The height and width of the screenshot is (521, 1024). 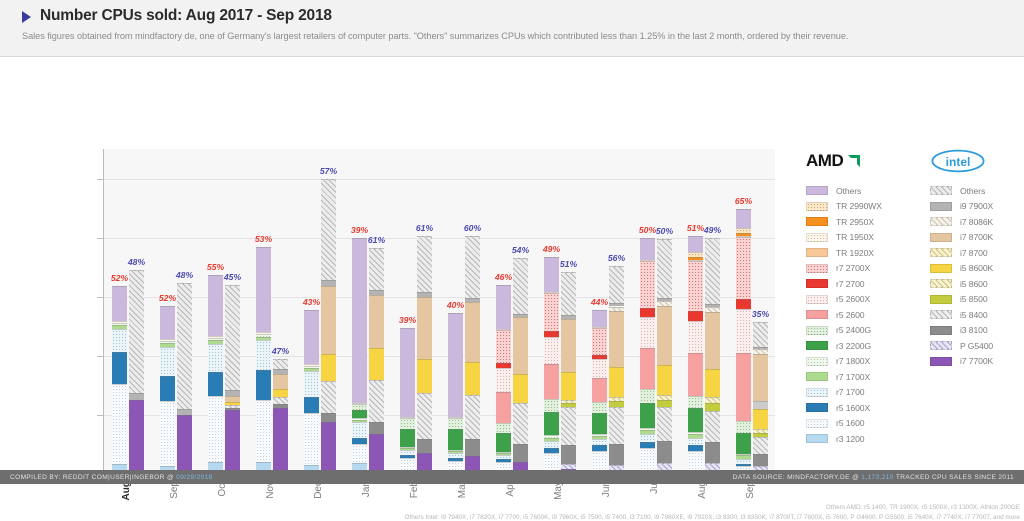 What do you see at coordinates (977, 207) in the screenshot?
I see `legend-item: i9 7900X` at bounding box center [977, 207].